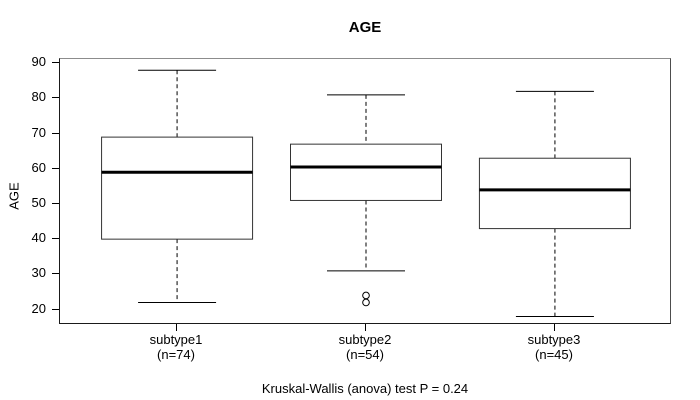  What do you see at coordinates (38, 237) in the screenshot?
I see `y-tick-label: 40` at bounding box center [38, 237].